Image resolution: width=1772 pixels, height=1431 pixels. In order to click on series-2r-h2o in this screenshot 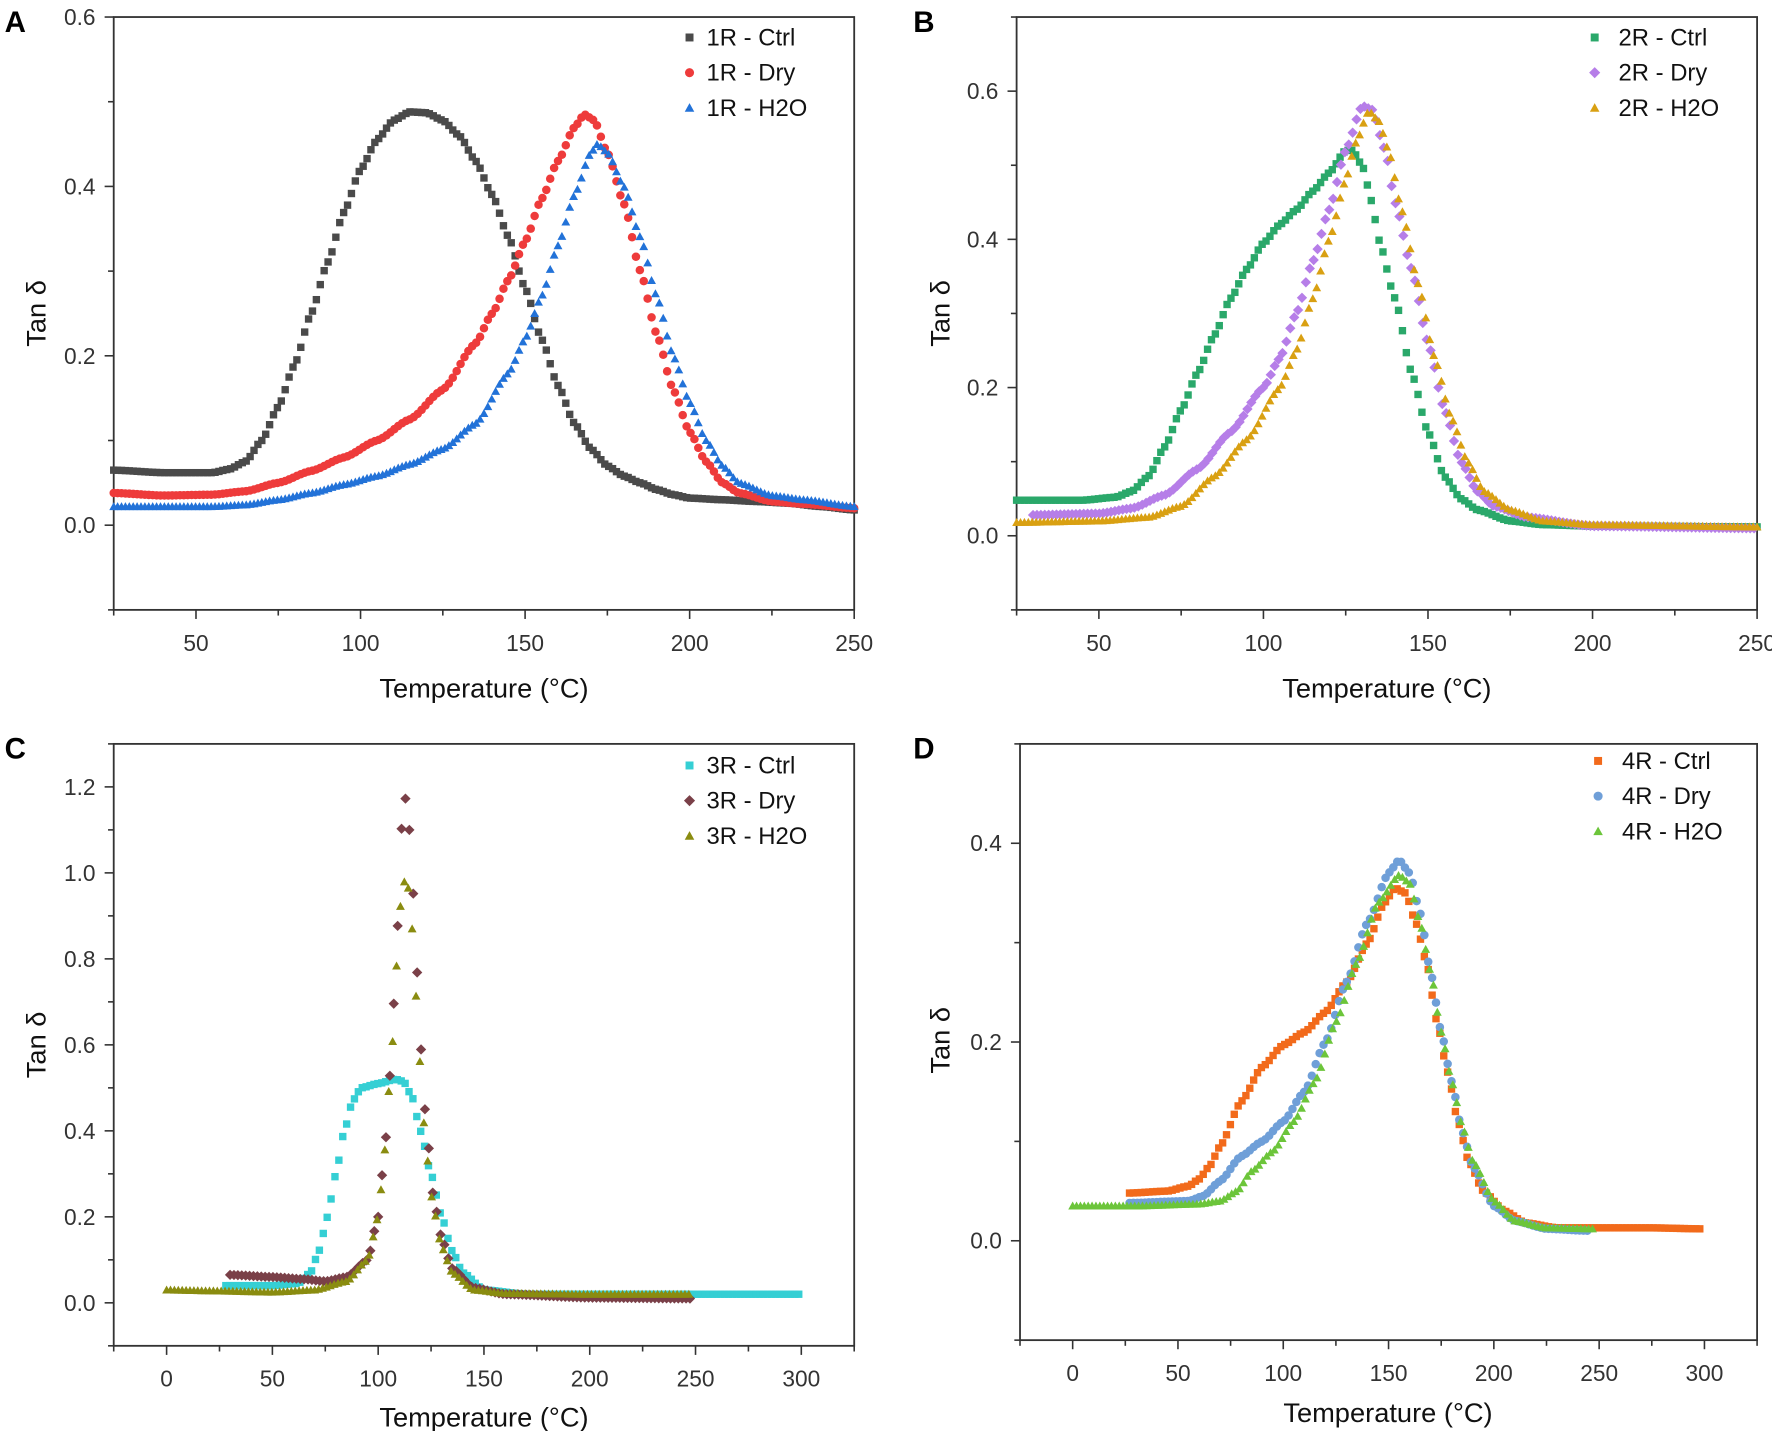, I will do `click(1387, 319)`.